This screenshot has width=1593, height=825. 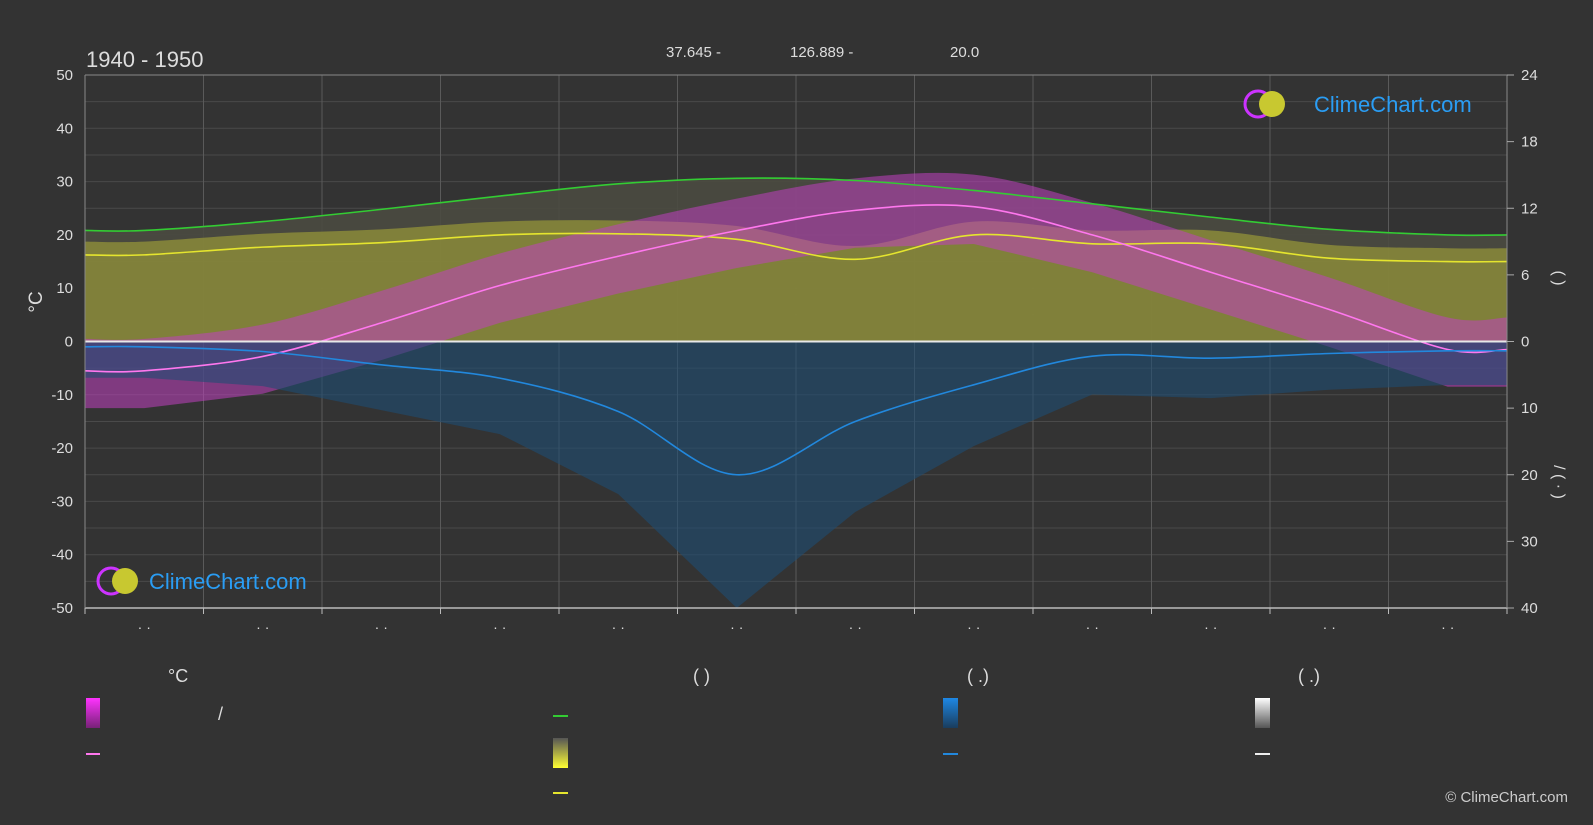 I want to click on y-right-bottom-tick-label: 20, so click(x=1529, y=475).